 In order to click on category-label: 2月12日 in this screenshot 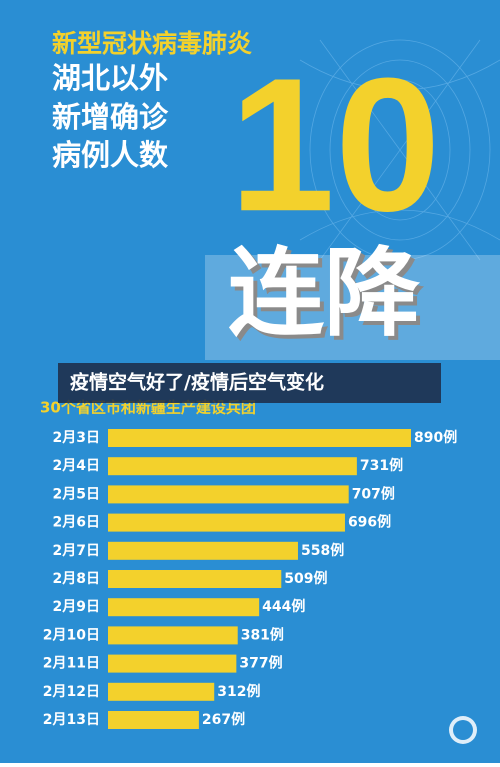, I will do `click(71, 692)`.